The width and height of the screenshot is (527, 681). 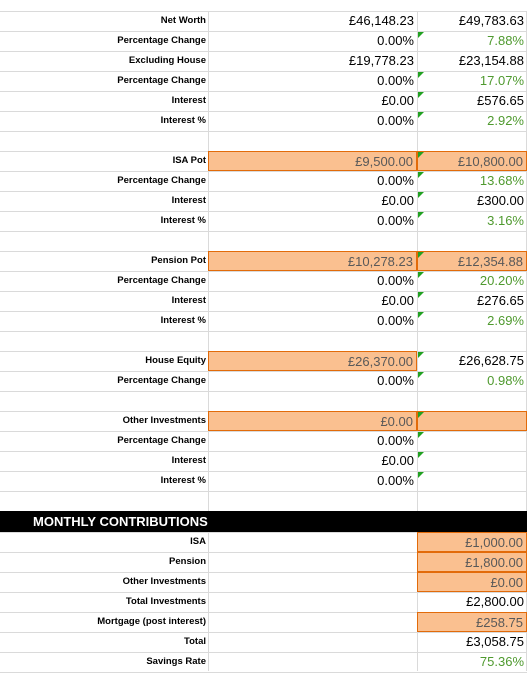 I want to click on row-label: Excluding House, so click(x=167, y=60).